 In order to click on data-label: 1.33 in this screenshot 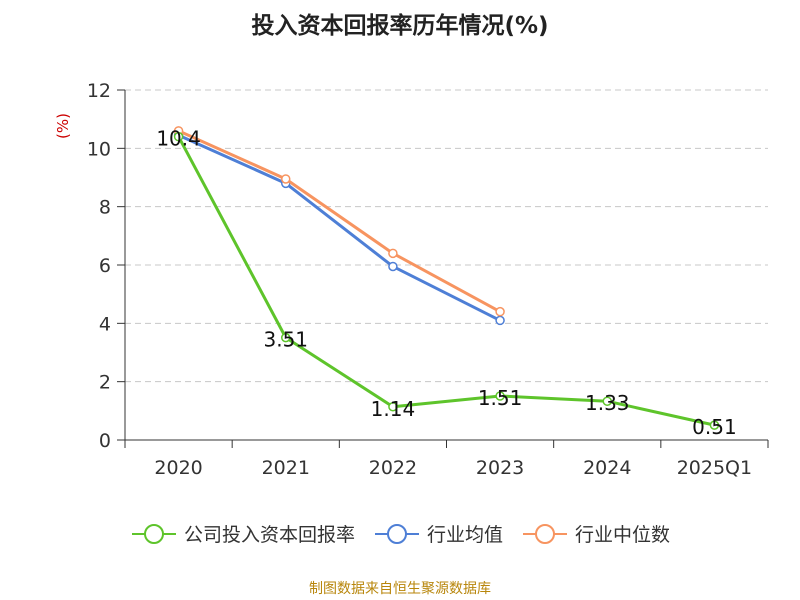, I will do `click(607, 403)`.